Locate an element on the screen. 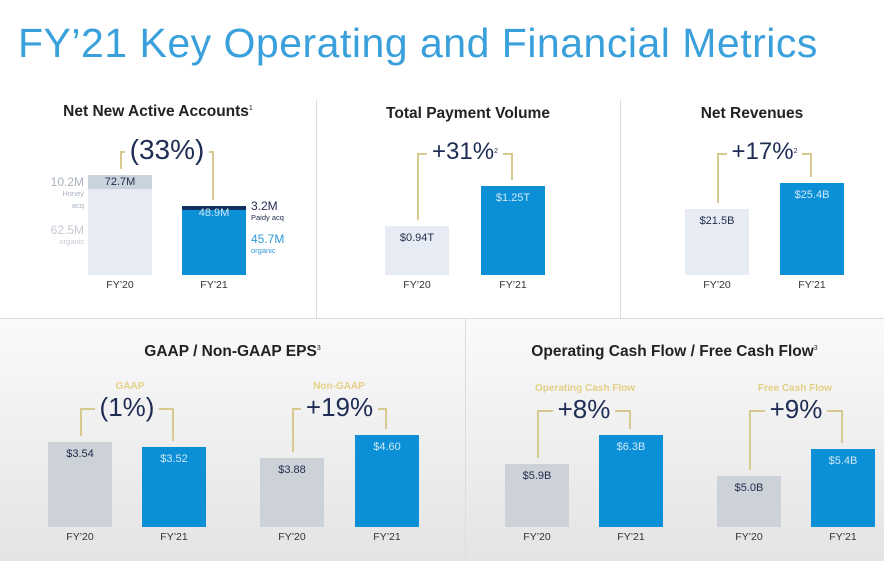 This screenshot has height=561, width=884. fy20-bar: $5.9B is located at coordinates (537, 495).